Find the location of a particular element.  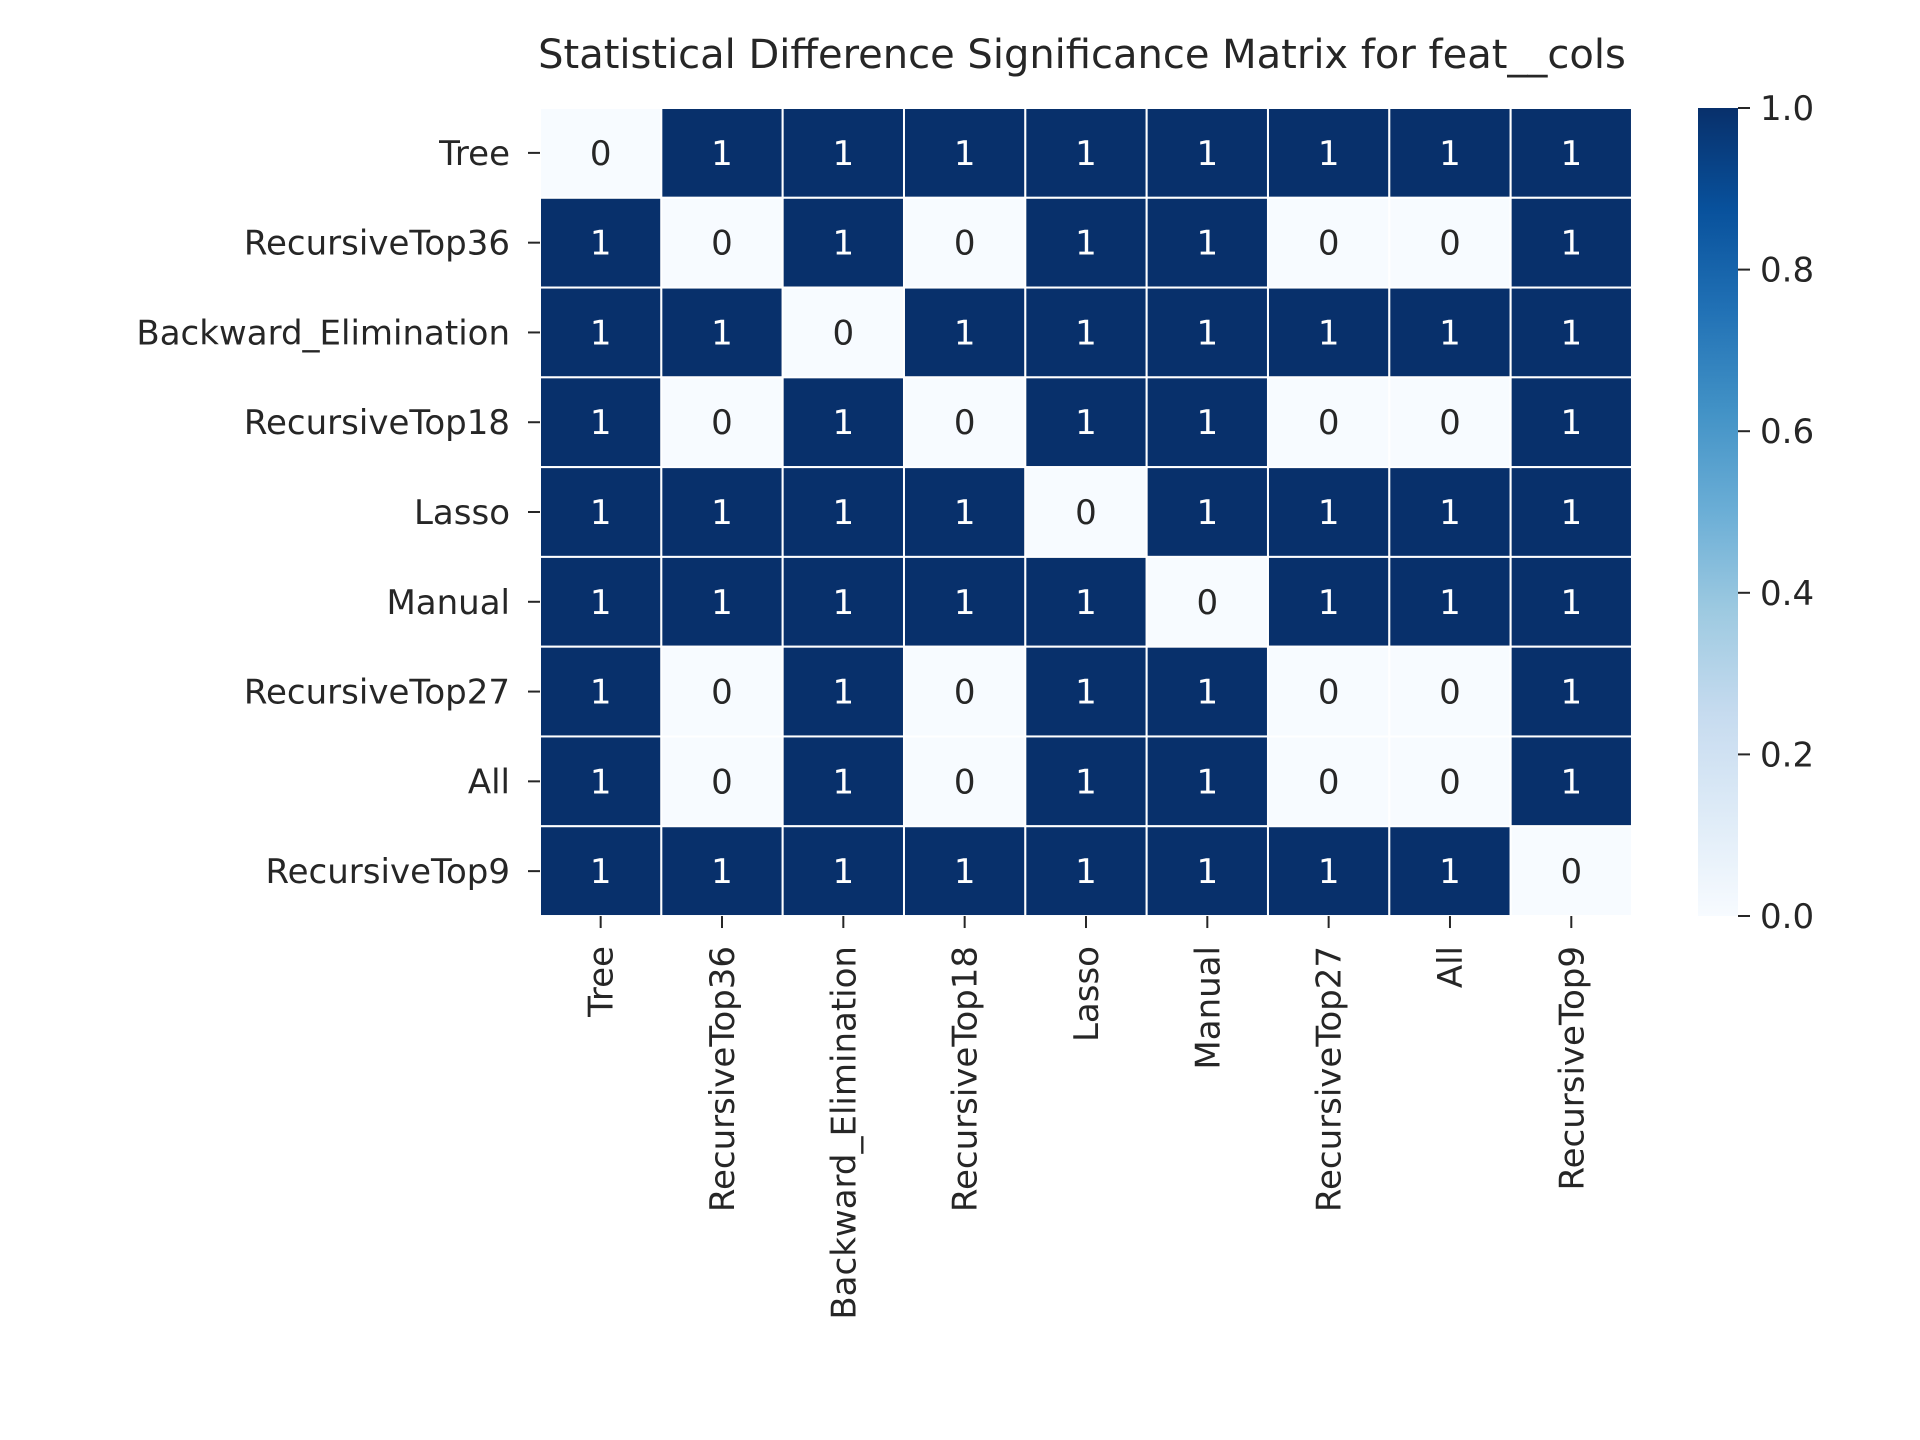

y-tick-label: Backward_Elimination is located at coordinates (323, 333).